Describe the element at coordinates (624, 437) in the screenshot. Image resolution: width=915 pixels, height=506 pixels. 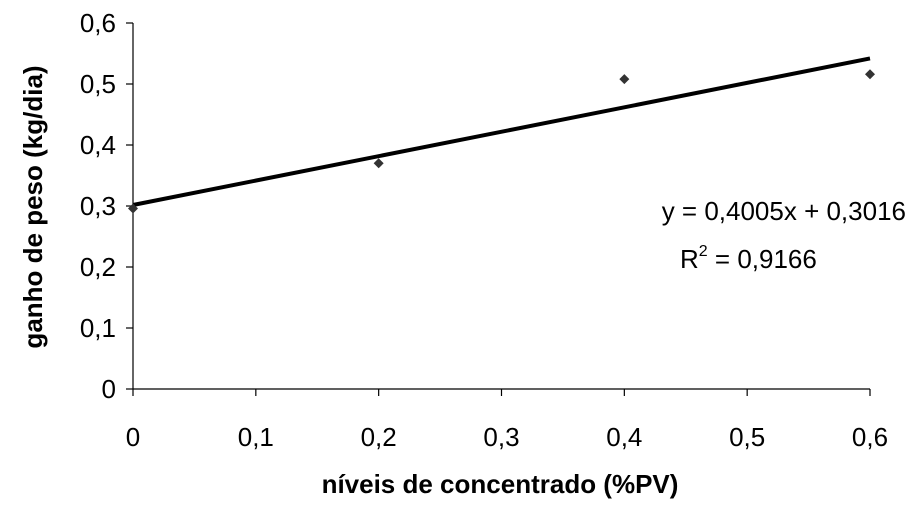
I see `x-tick-label: 0,4` at that location.